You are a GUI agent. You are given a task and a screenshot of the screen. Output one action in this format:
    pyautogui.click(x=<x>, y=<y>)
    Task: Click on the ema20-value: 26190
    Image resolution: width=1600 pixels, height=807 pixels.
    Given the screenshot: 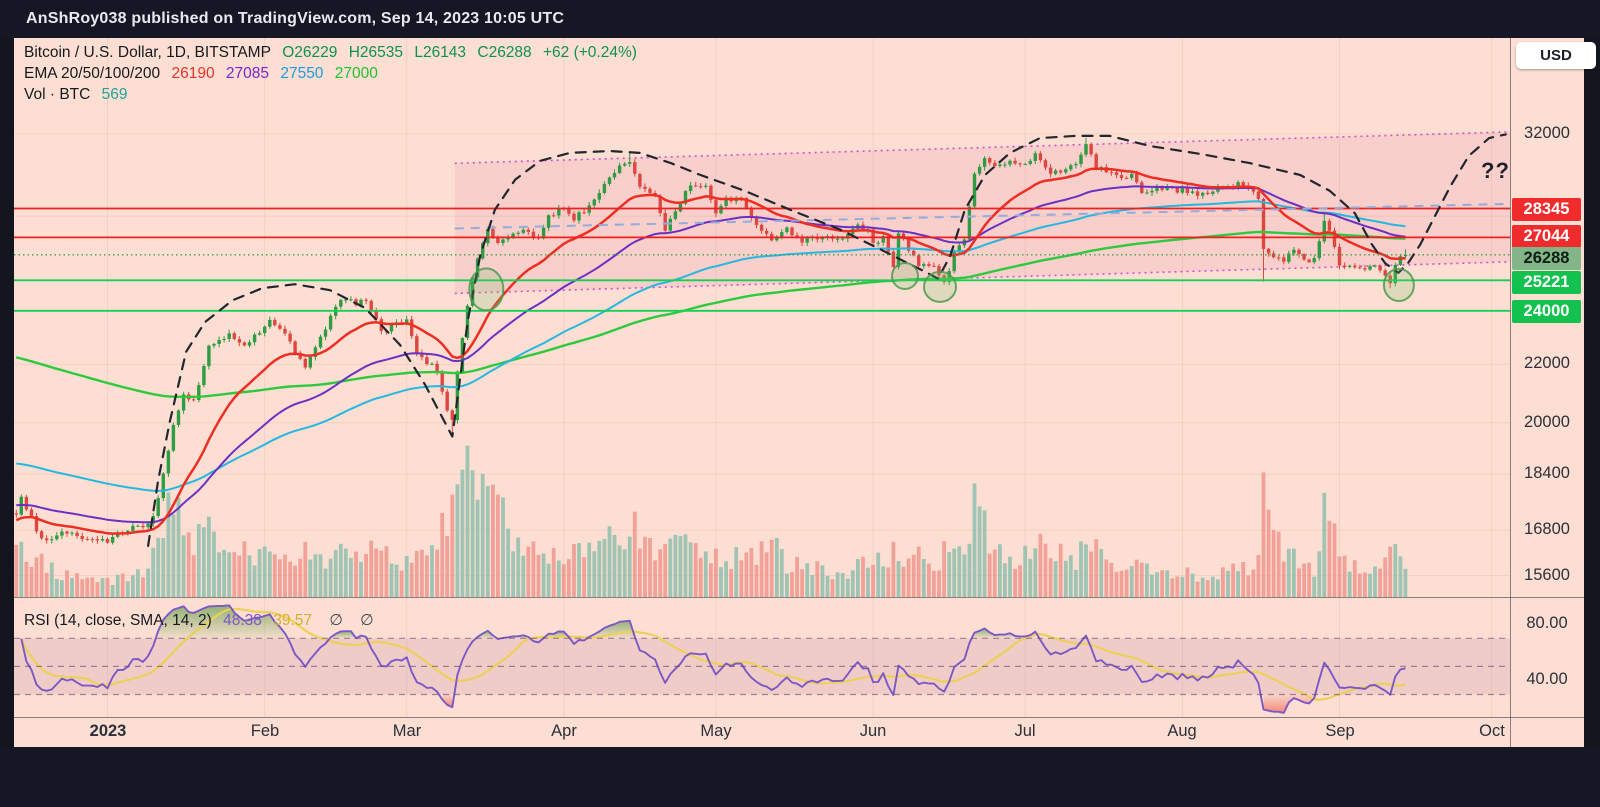 What is the action you would take?
    pyautogui.click(x=193, y=73)
    